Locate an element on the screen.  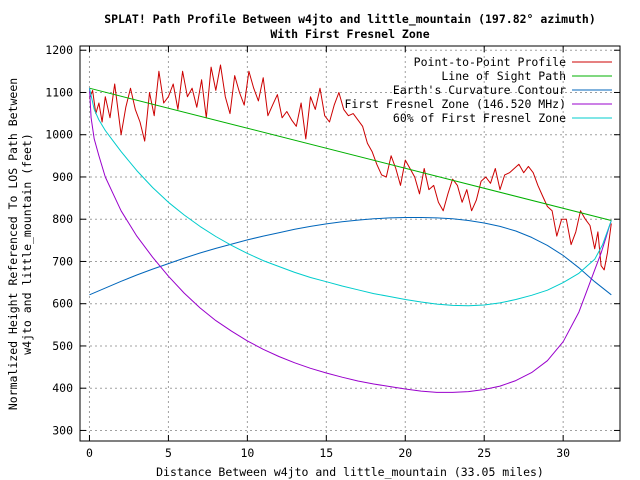
x-tick-label: 5 is located at coordinates (168, 453).